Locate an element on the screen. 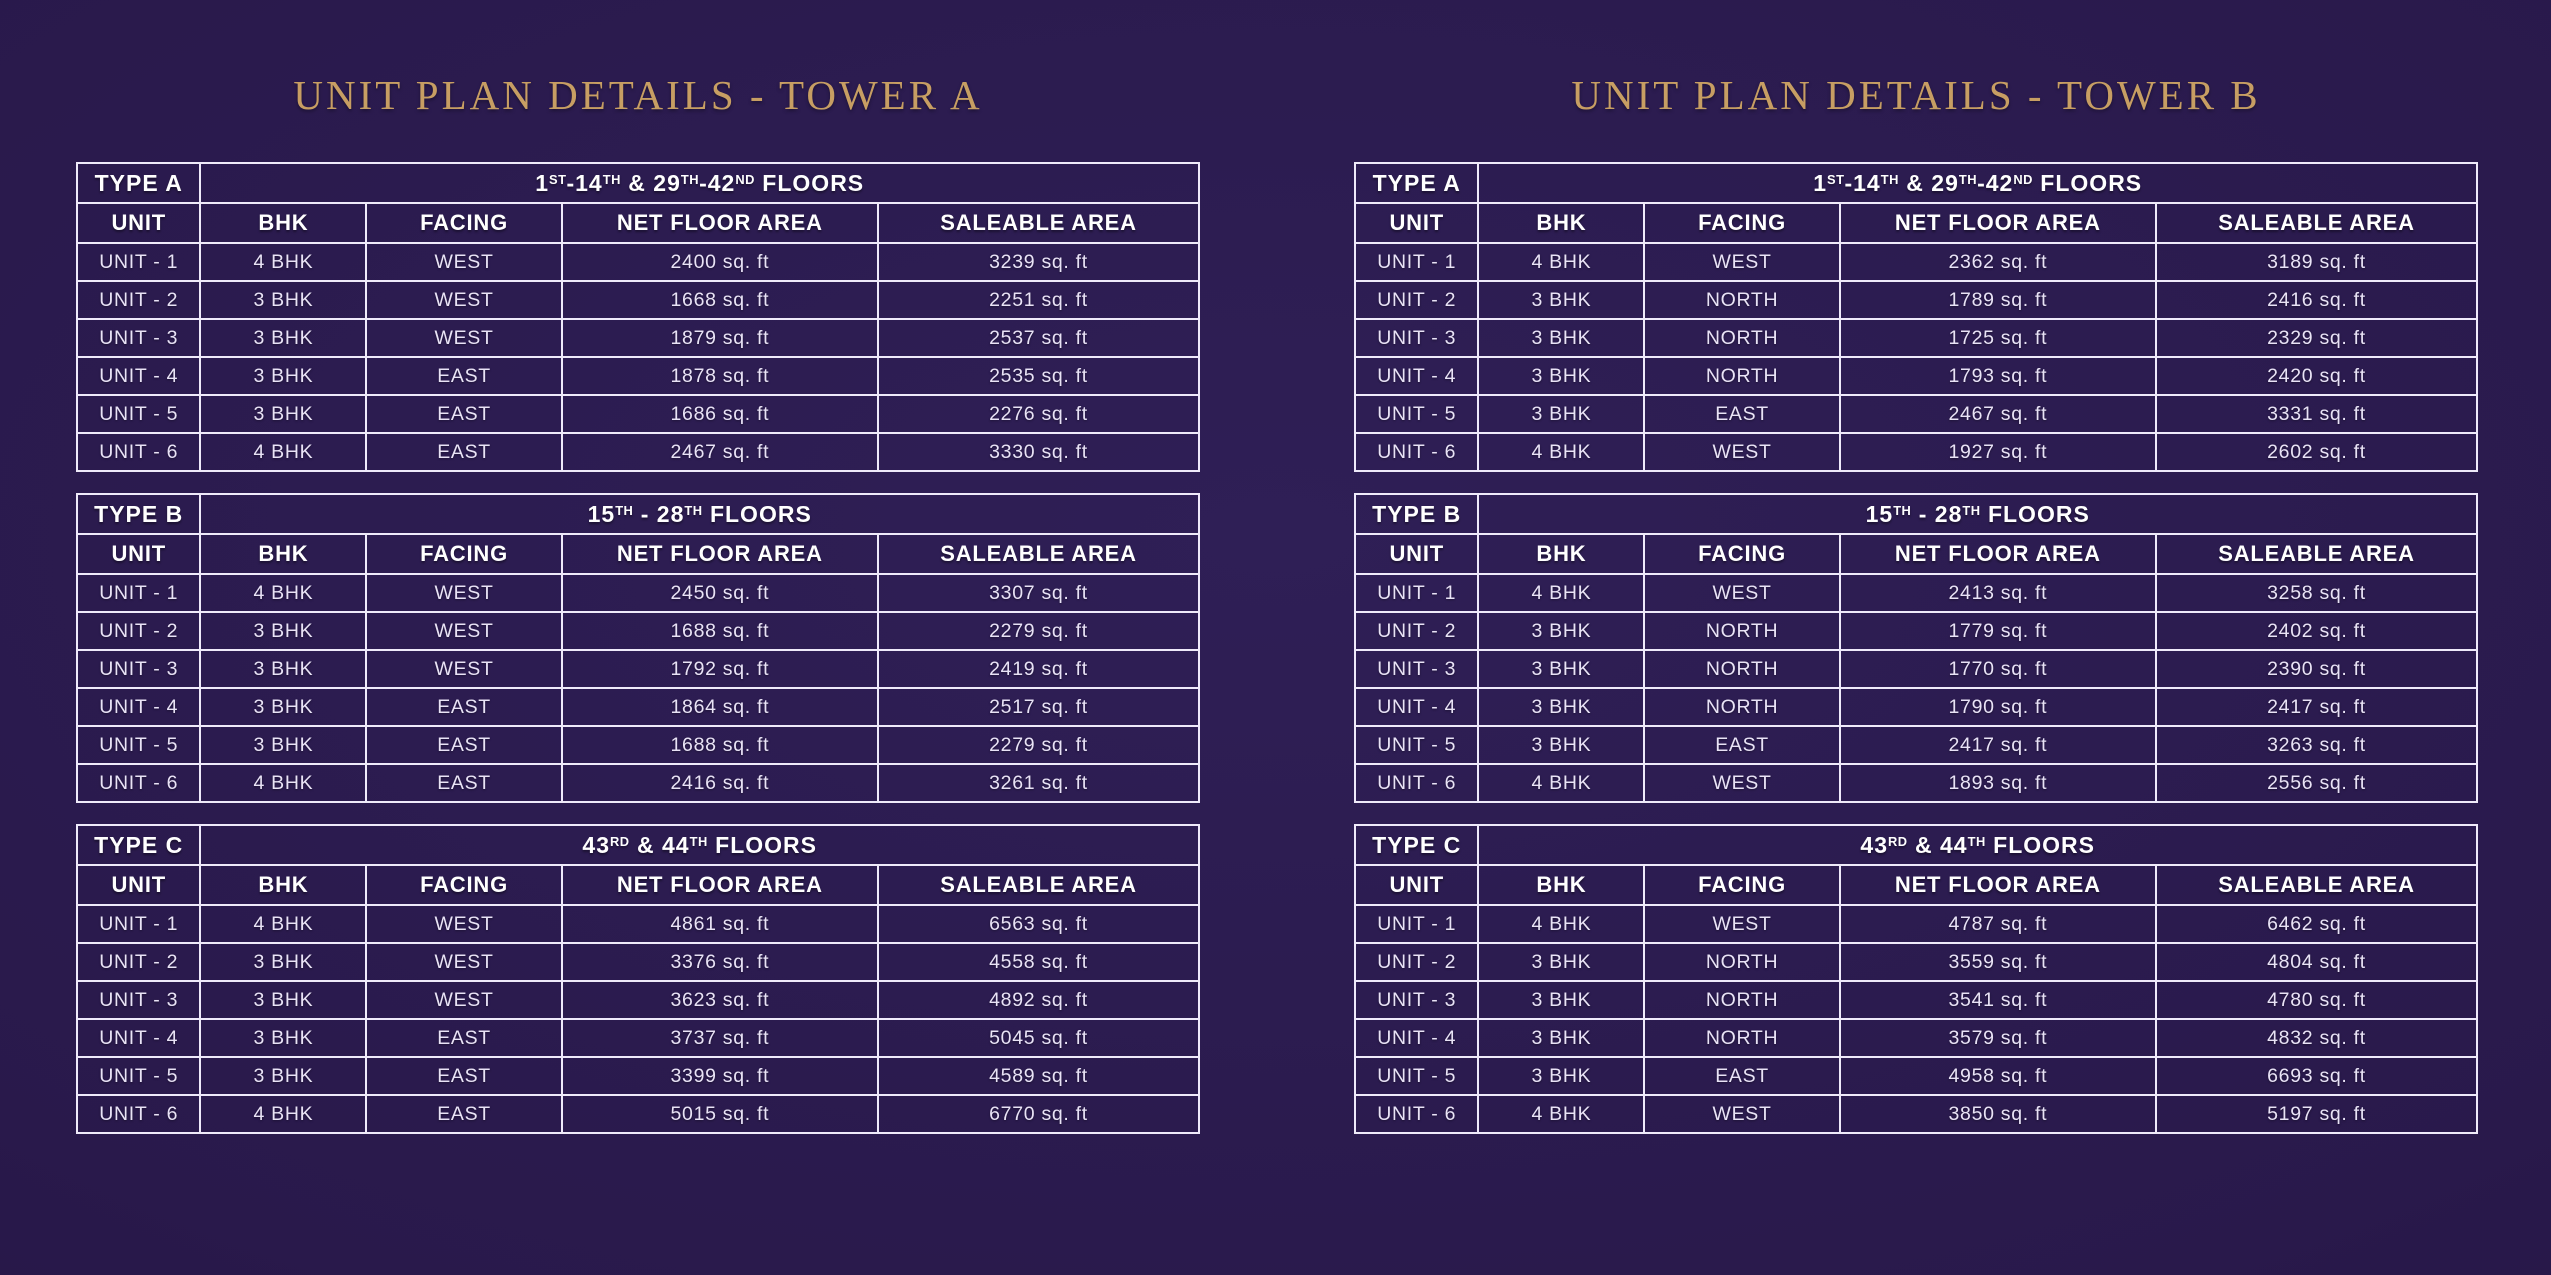 This screenshot has width=2551, height=1275. saleable-area-cell: 3331 sq. ft is located at coordinates (2316, 414).